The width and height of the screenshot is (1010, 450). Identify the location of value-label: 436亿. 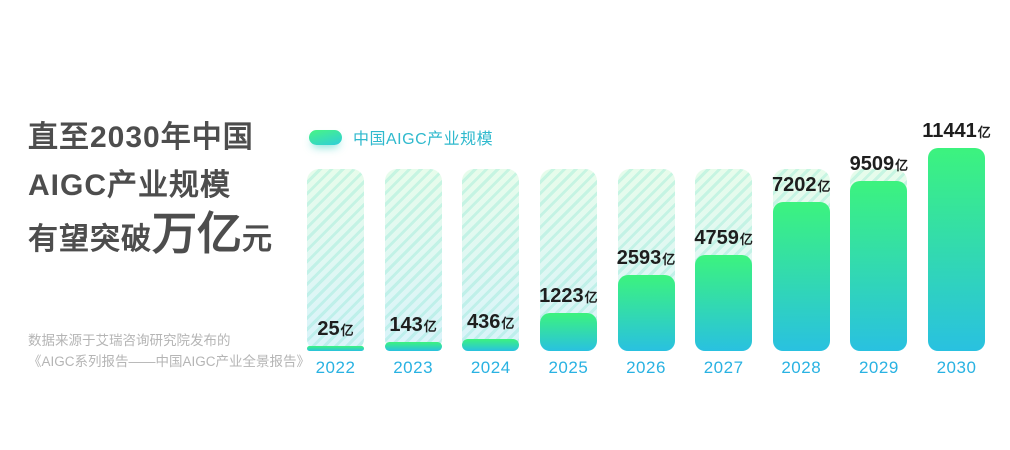
(490, 323).